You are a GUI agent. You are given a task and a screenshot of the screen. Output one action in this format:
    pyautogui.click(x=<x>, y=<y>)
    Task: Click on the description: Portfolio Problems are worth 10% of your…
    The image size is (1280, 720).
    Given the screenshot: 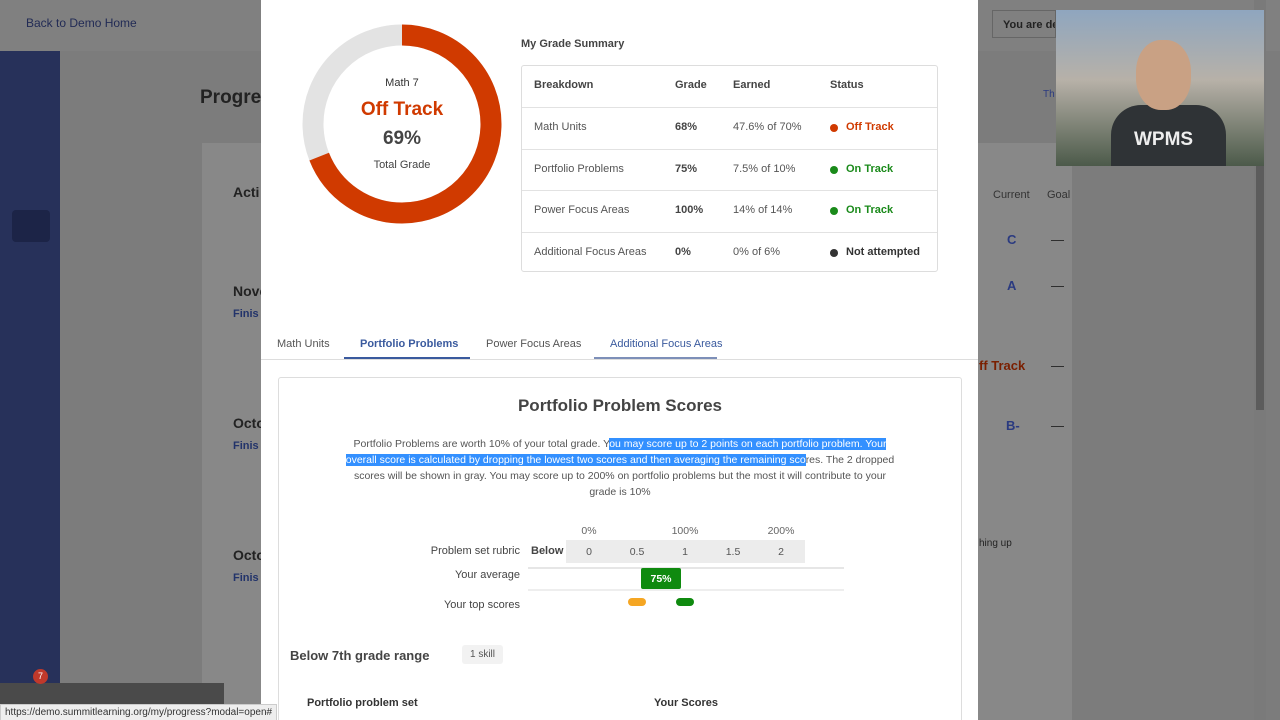 What is the action you would take?
    pyautogui.click(x=620, y=468)
    